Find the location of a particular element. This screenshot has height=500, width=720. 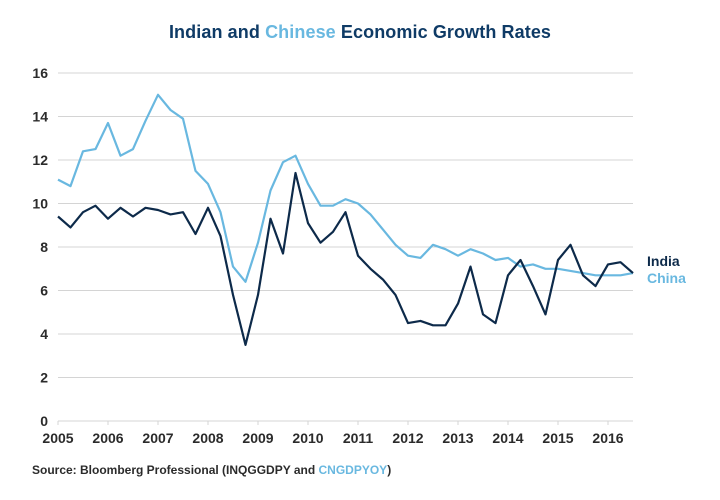

y-tick-label: 6 is located at coordinates (44, 291).